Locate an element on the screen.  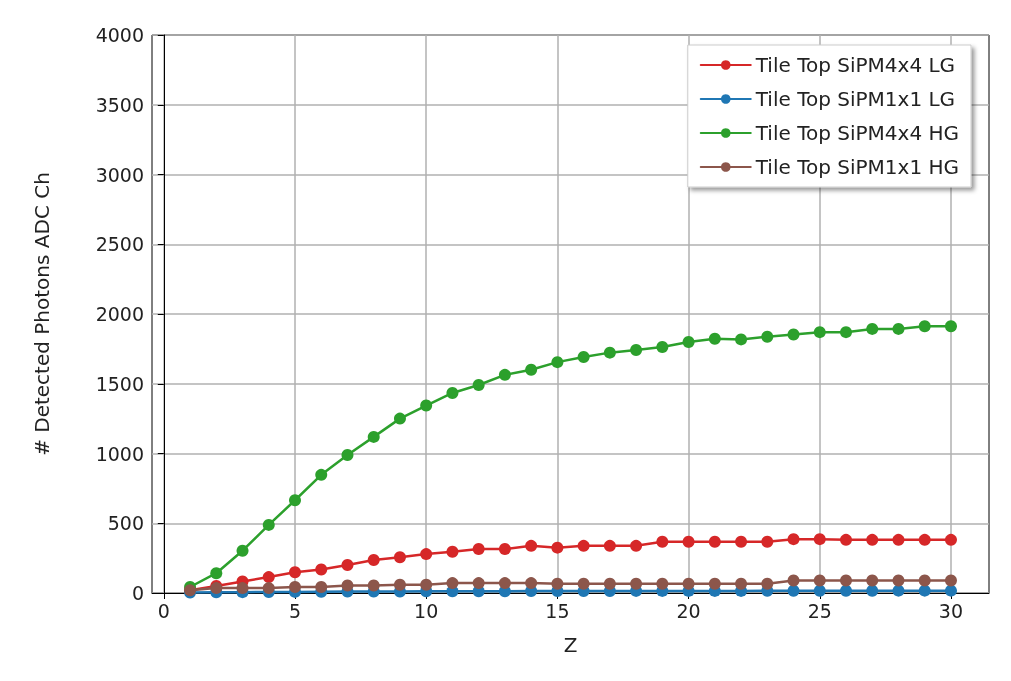
y-axis-title: # Detected Photons ADC Ch is located at coordinates (42, 314).